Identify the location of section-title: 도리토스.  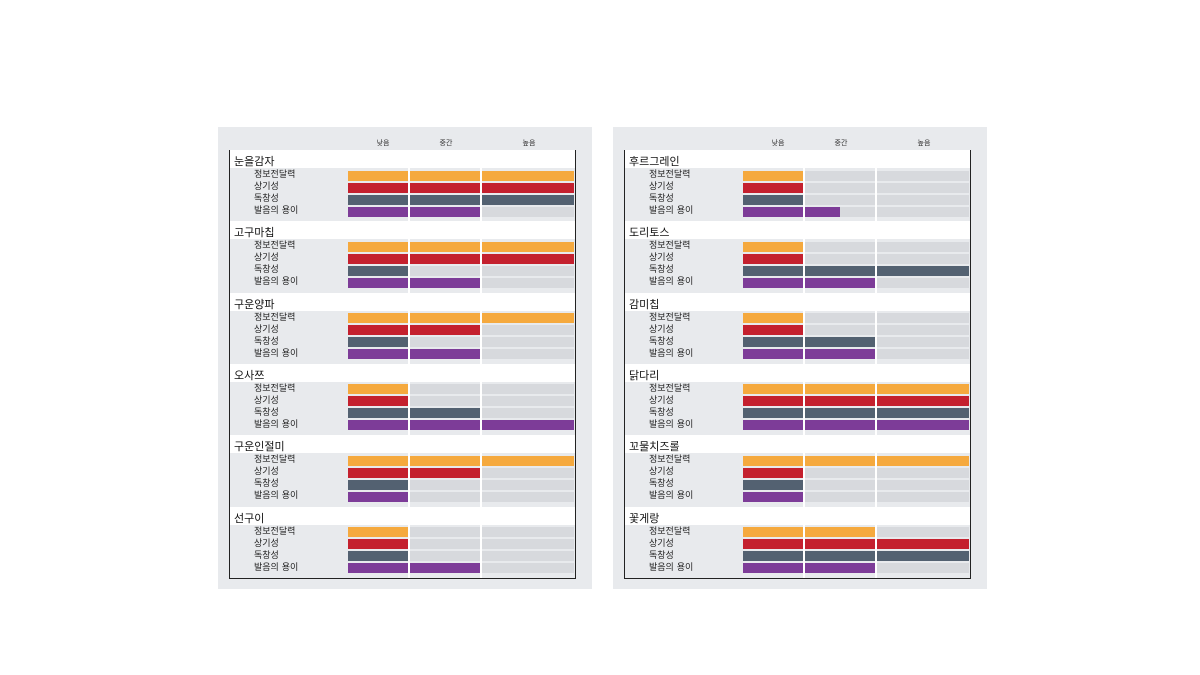
(649, 233).